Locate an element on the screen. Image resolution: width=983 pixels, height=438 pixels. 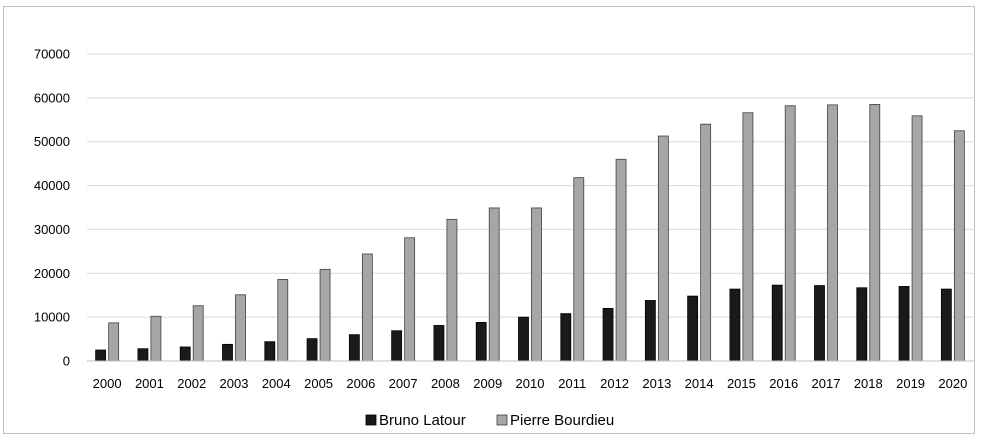
y-tick-label: 50000 is located at coordinates (52, 141).